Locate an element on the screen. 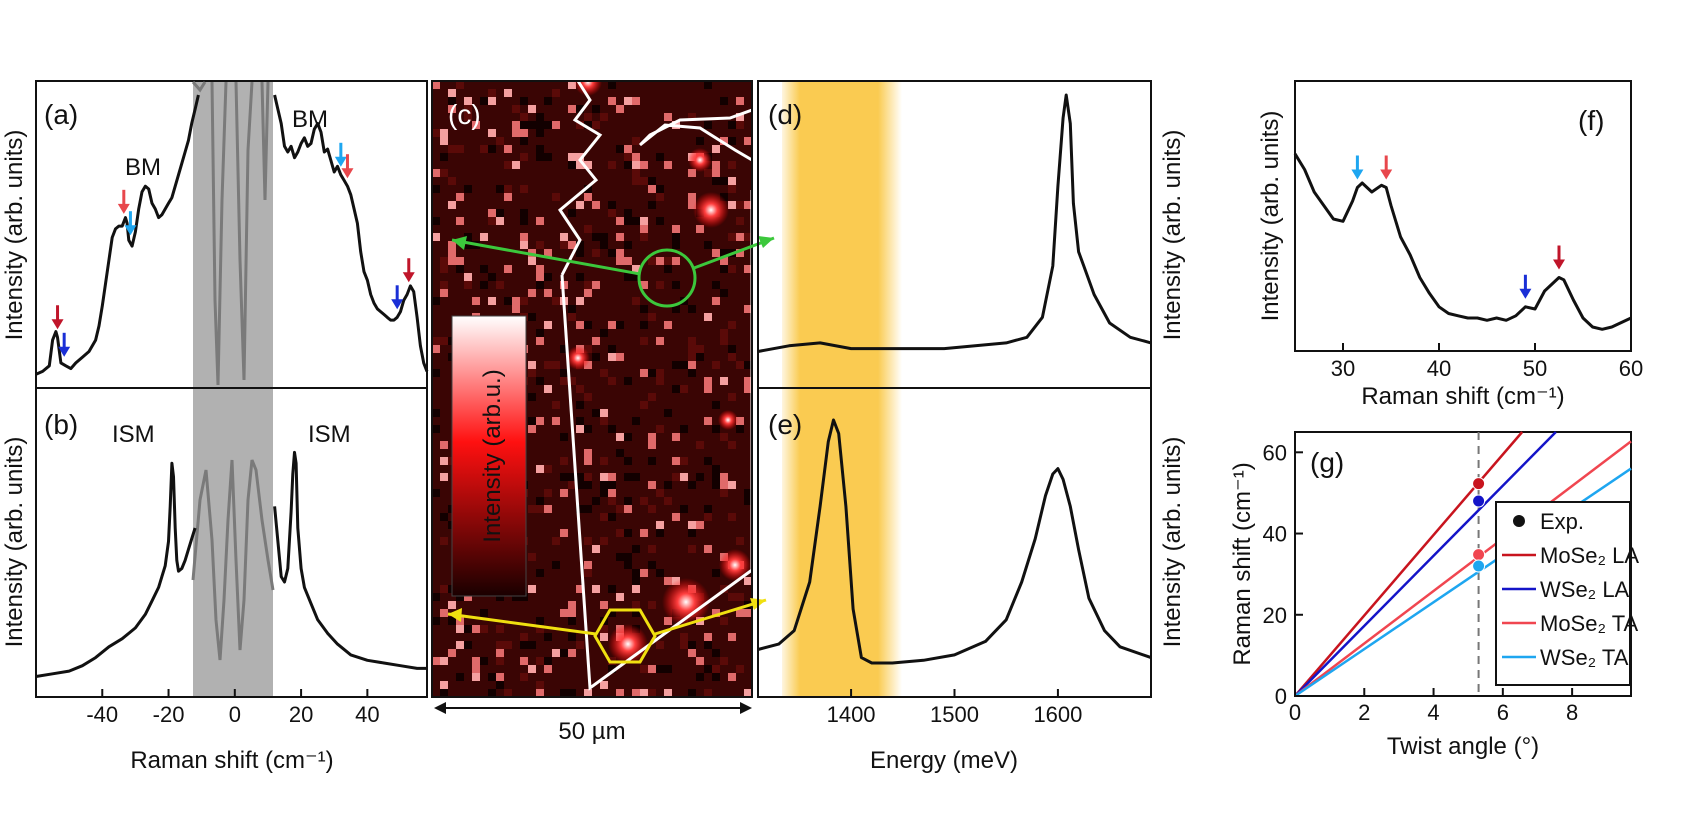 The image size is (1691, 816). legend-label-exp: Exp. is located at coordinates (1562, 521).